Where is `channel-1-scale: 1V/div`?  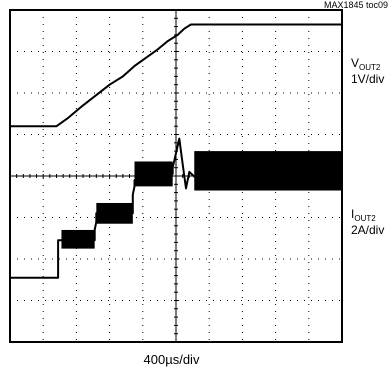 channel-1-scale: 1V/div is located at coordinates (368, 79).